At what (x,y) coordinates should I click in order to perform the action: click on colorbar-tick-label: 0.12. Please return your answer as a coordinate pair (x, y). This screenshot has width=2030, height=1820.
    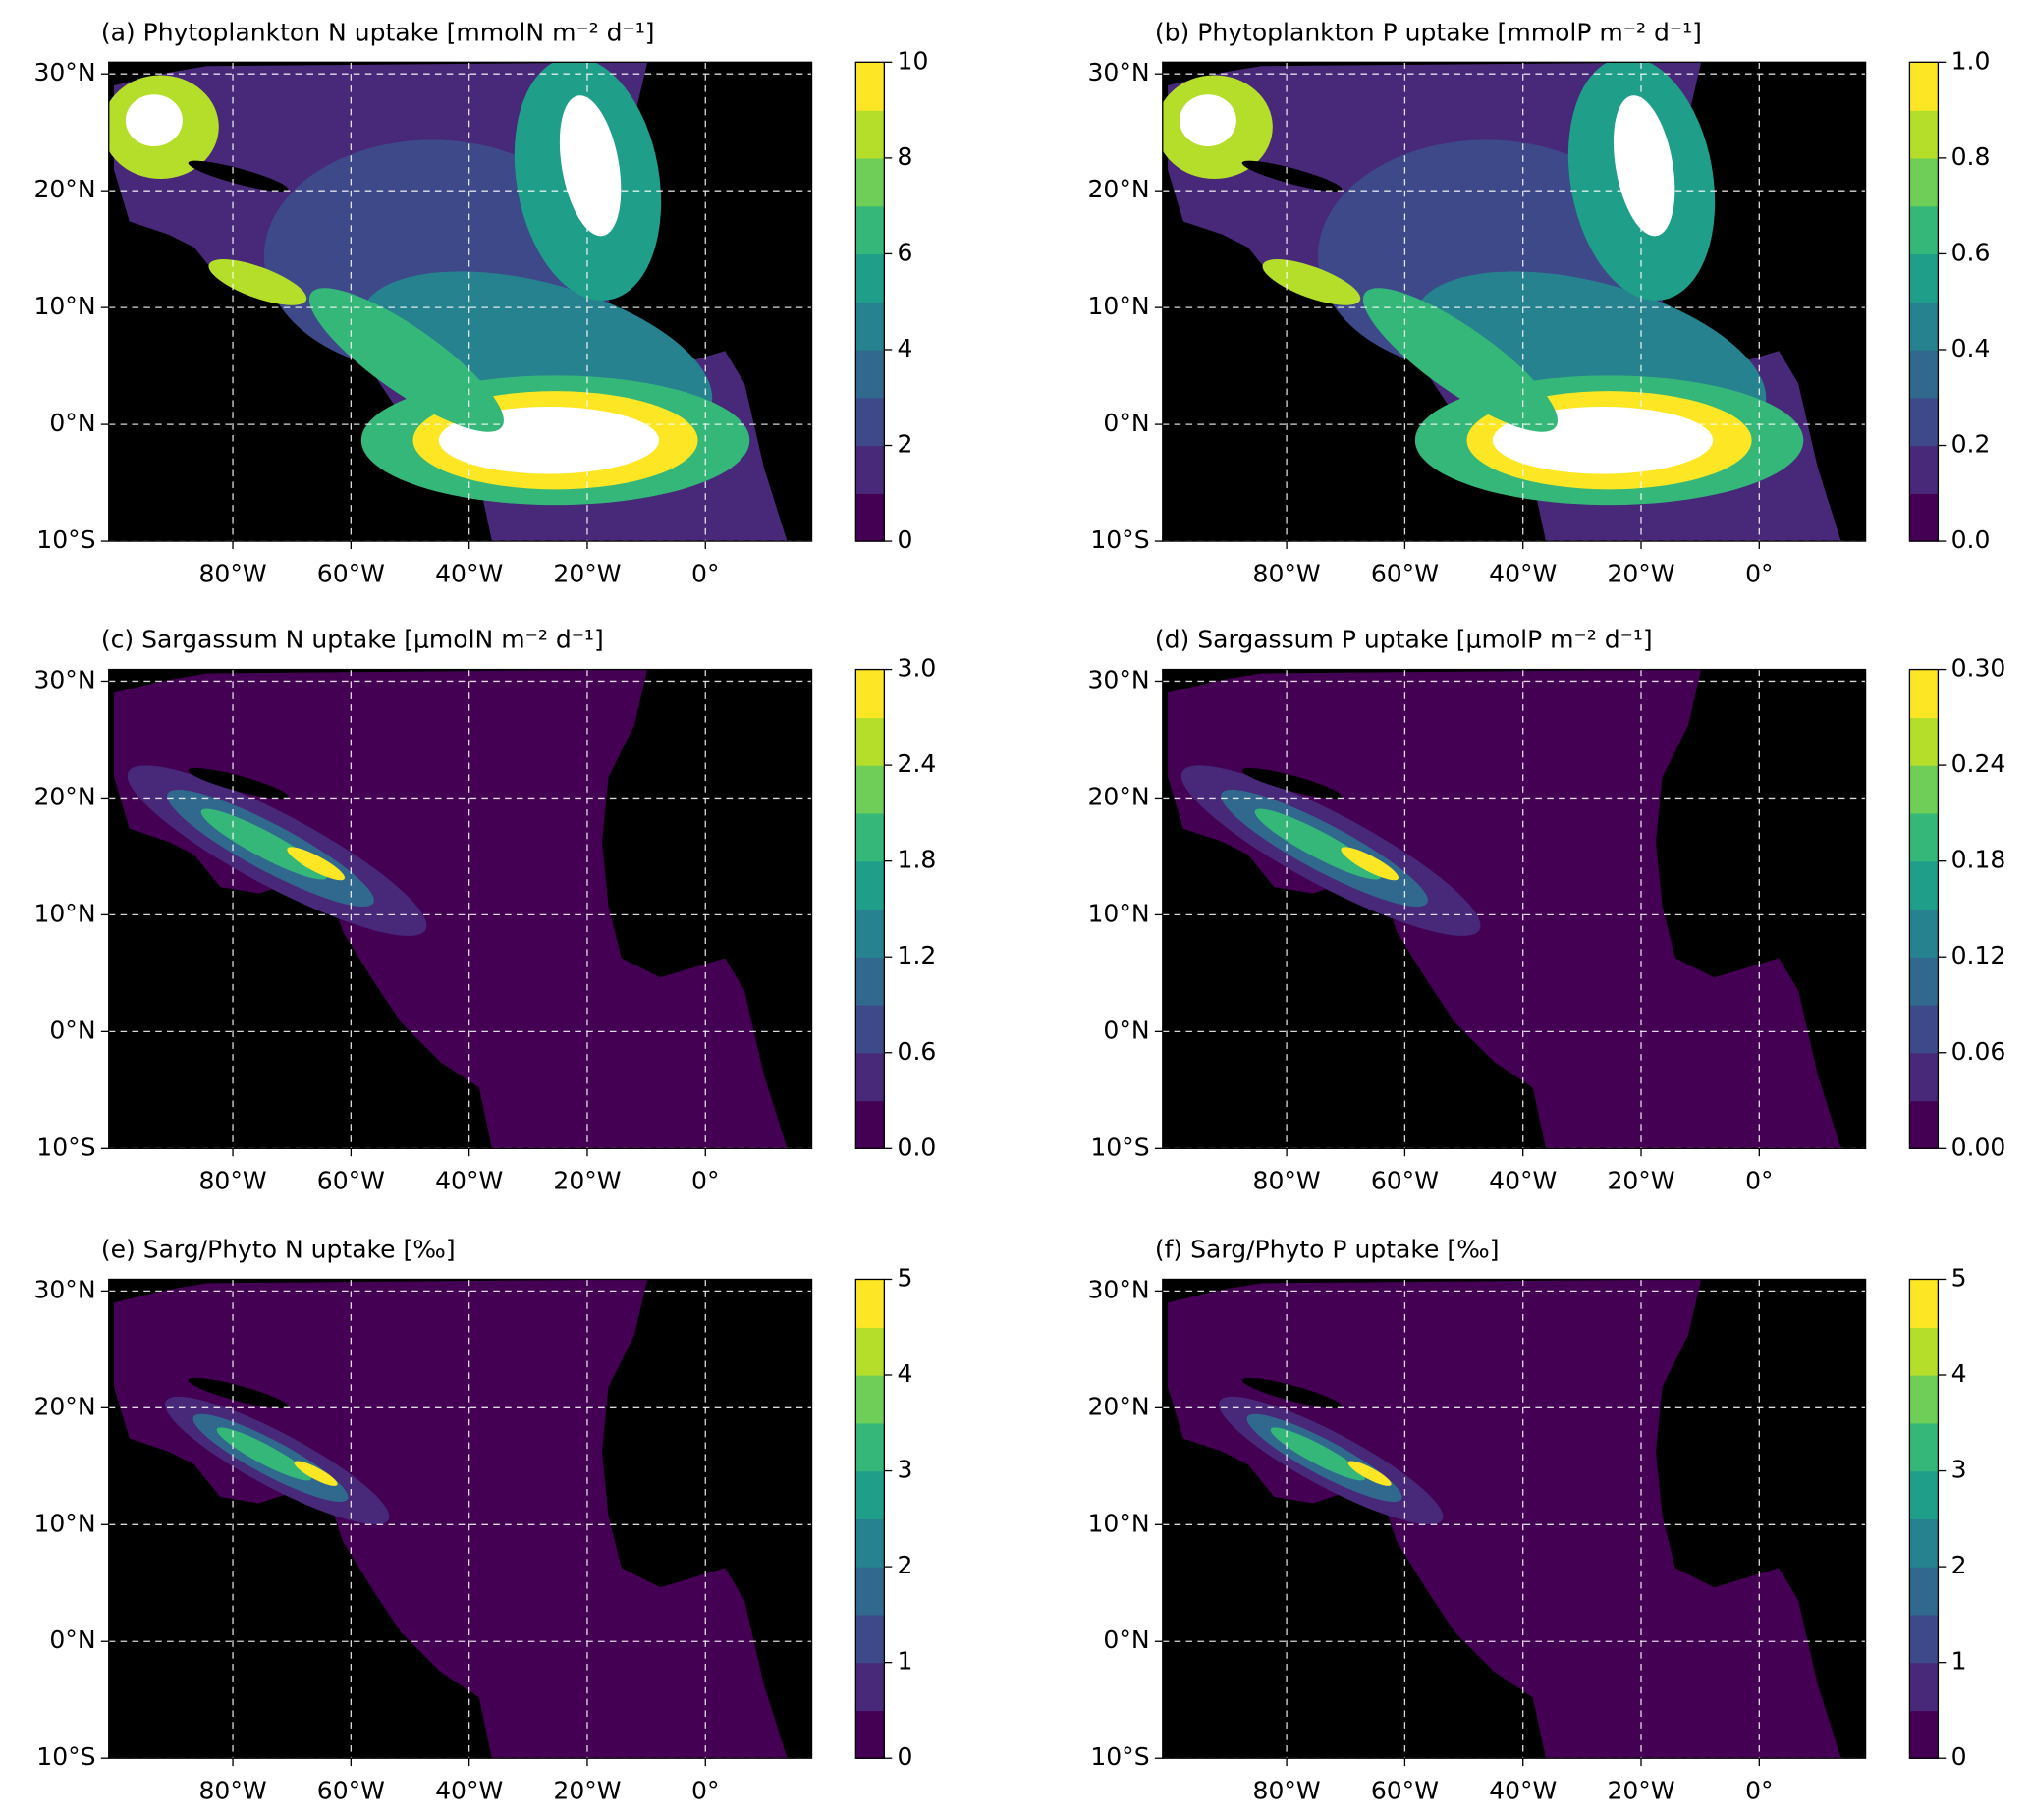
    Looking at the image, I should click on (1978, 955).